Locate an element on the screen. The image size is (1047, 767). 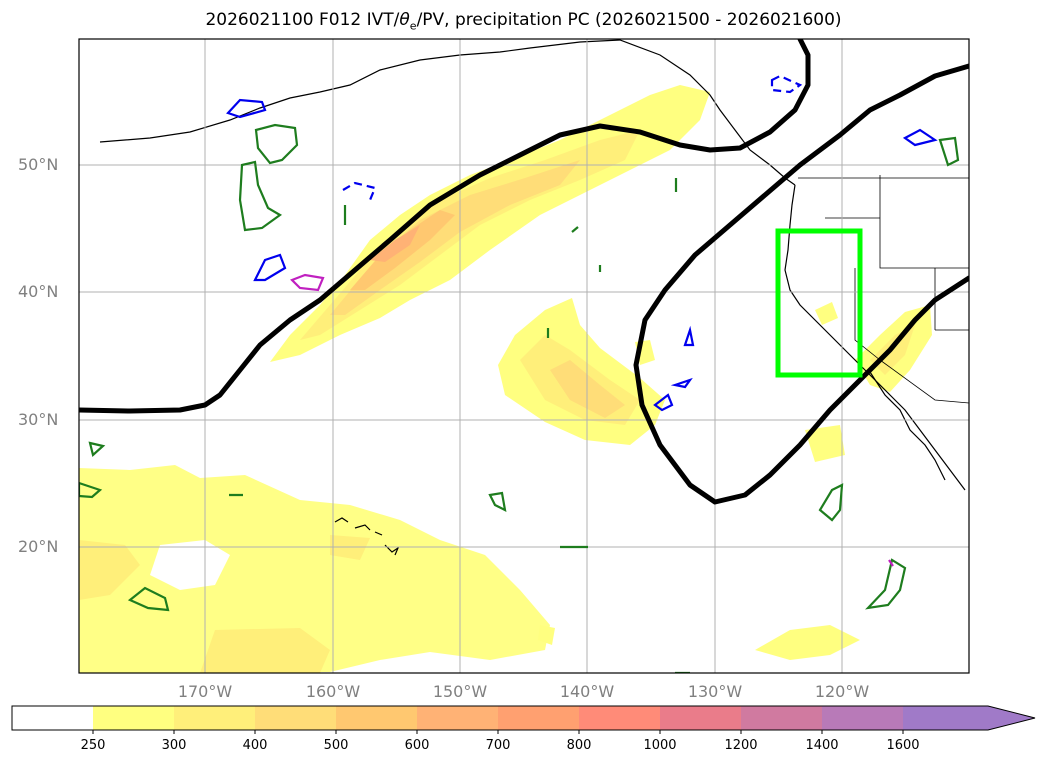
baja-coast is located at coordinates (907, 426).